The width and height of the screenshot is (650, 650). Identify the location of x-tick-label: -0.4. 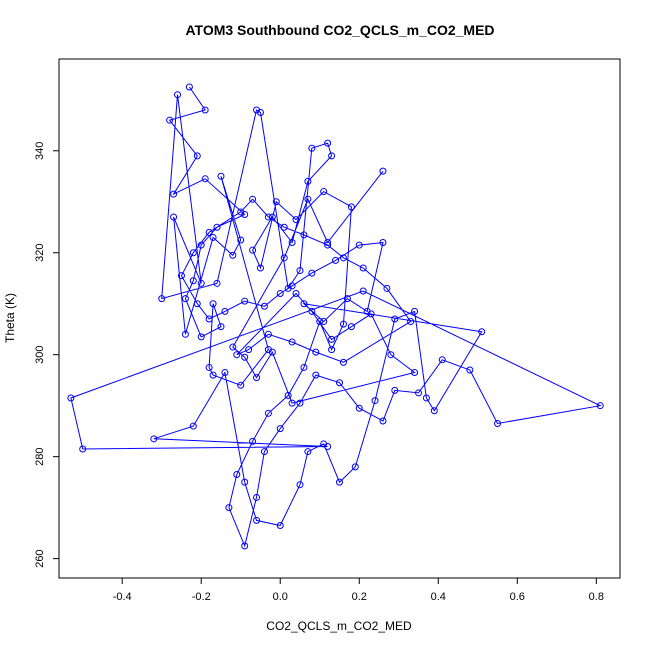
(122, 597).